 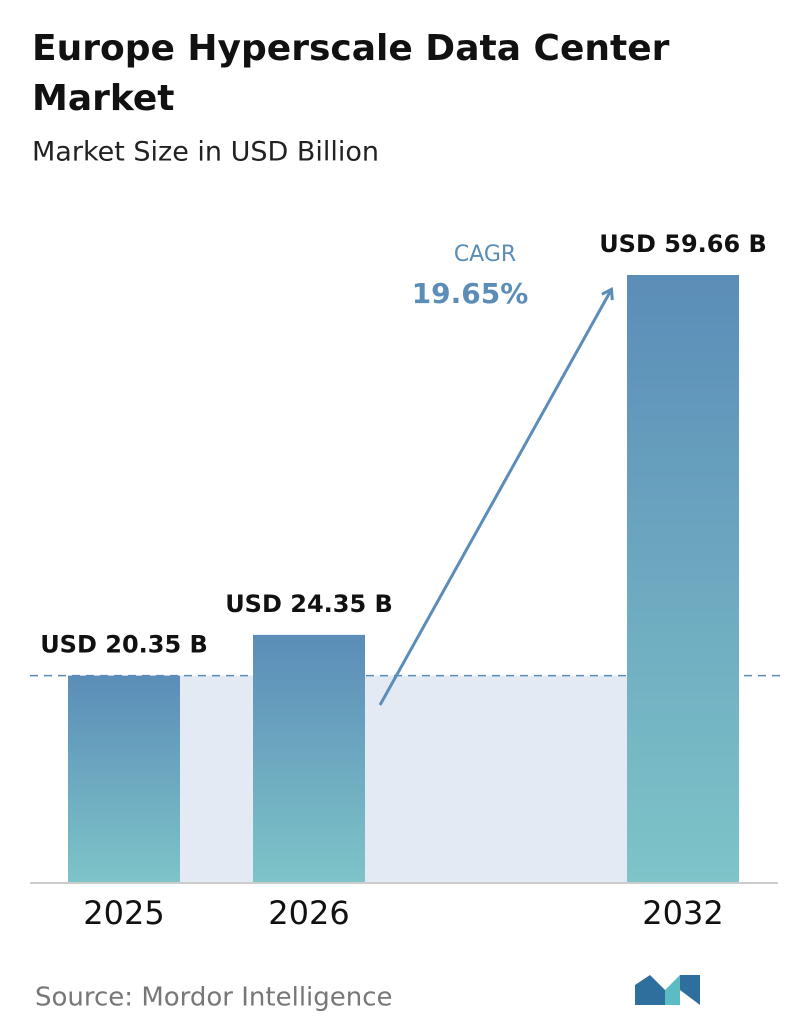 What do you see at coordinates (667, 990) in the screenshot?
I see `logo` at bounding box center [667, 990].